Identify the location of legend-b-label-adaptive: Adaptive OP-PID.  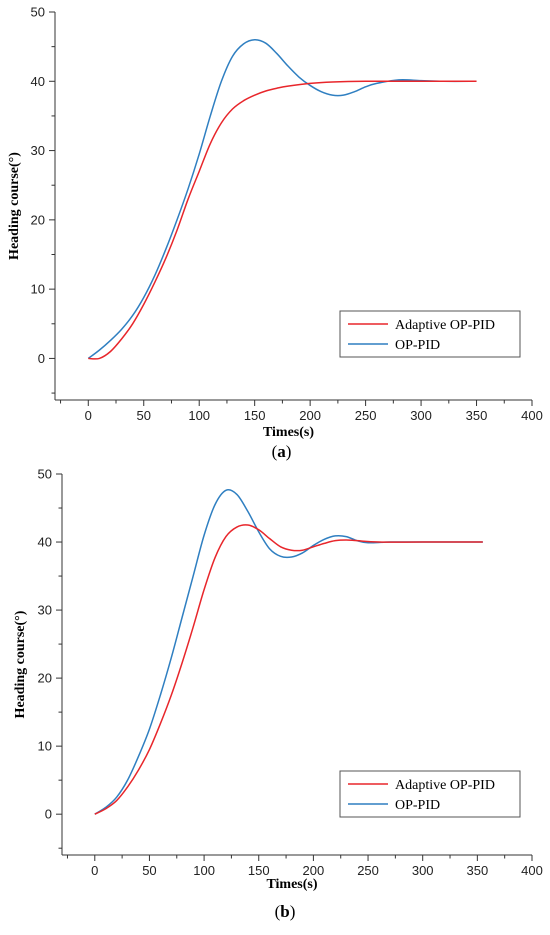
(445, 785).